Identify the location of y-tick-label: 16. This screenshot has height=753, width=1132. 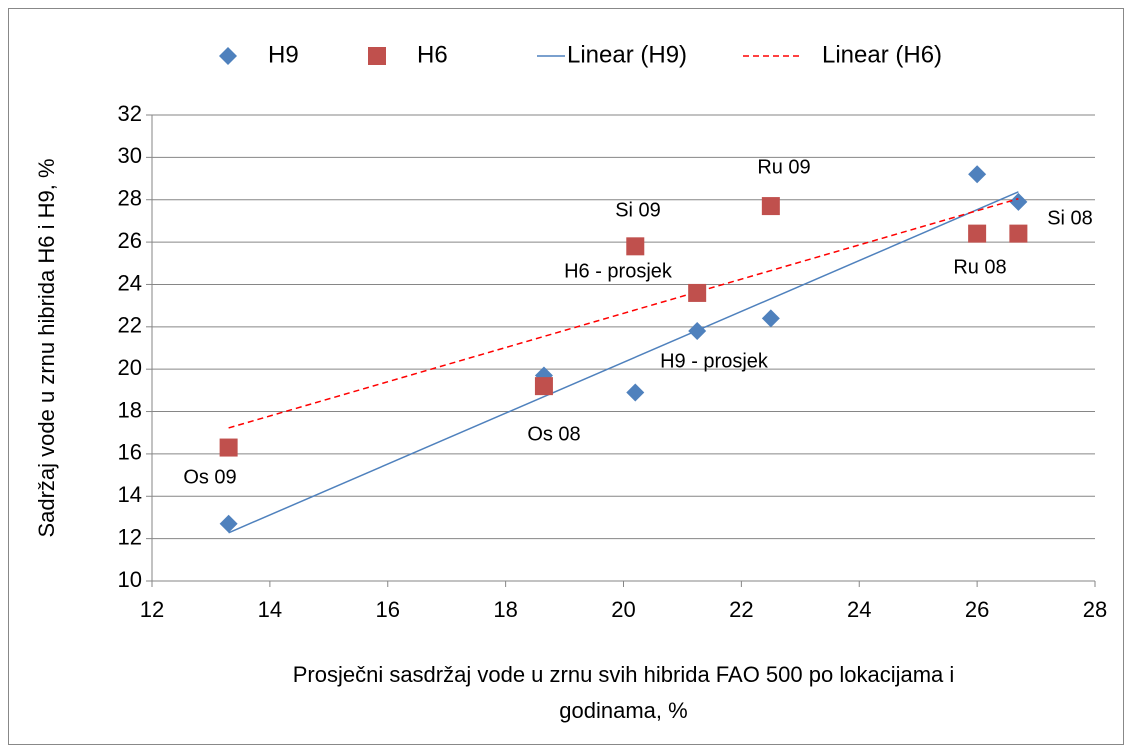
(130, 452).